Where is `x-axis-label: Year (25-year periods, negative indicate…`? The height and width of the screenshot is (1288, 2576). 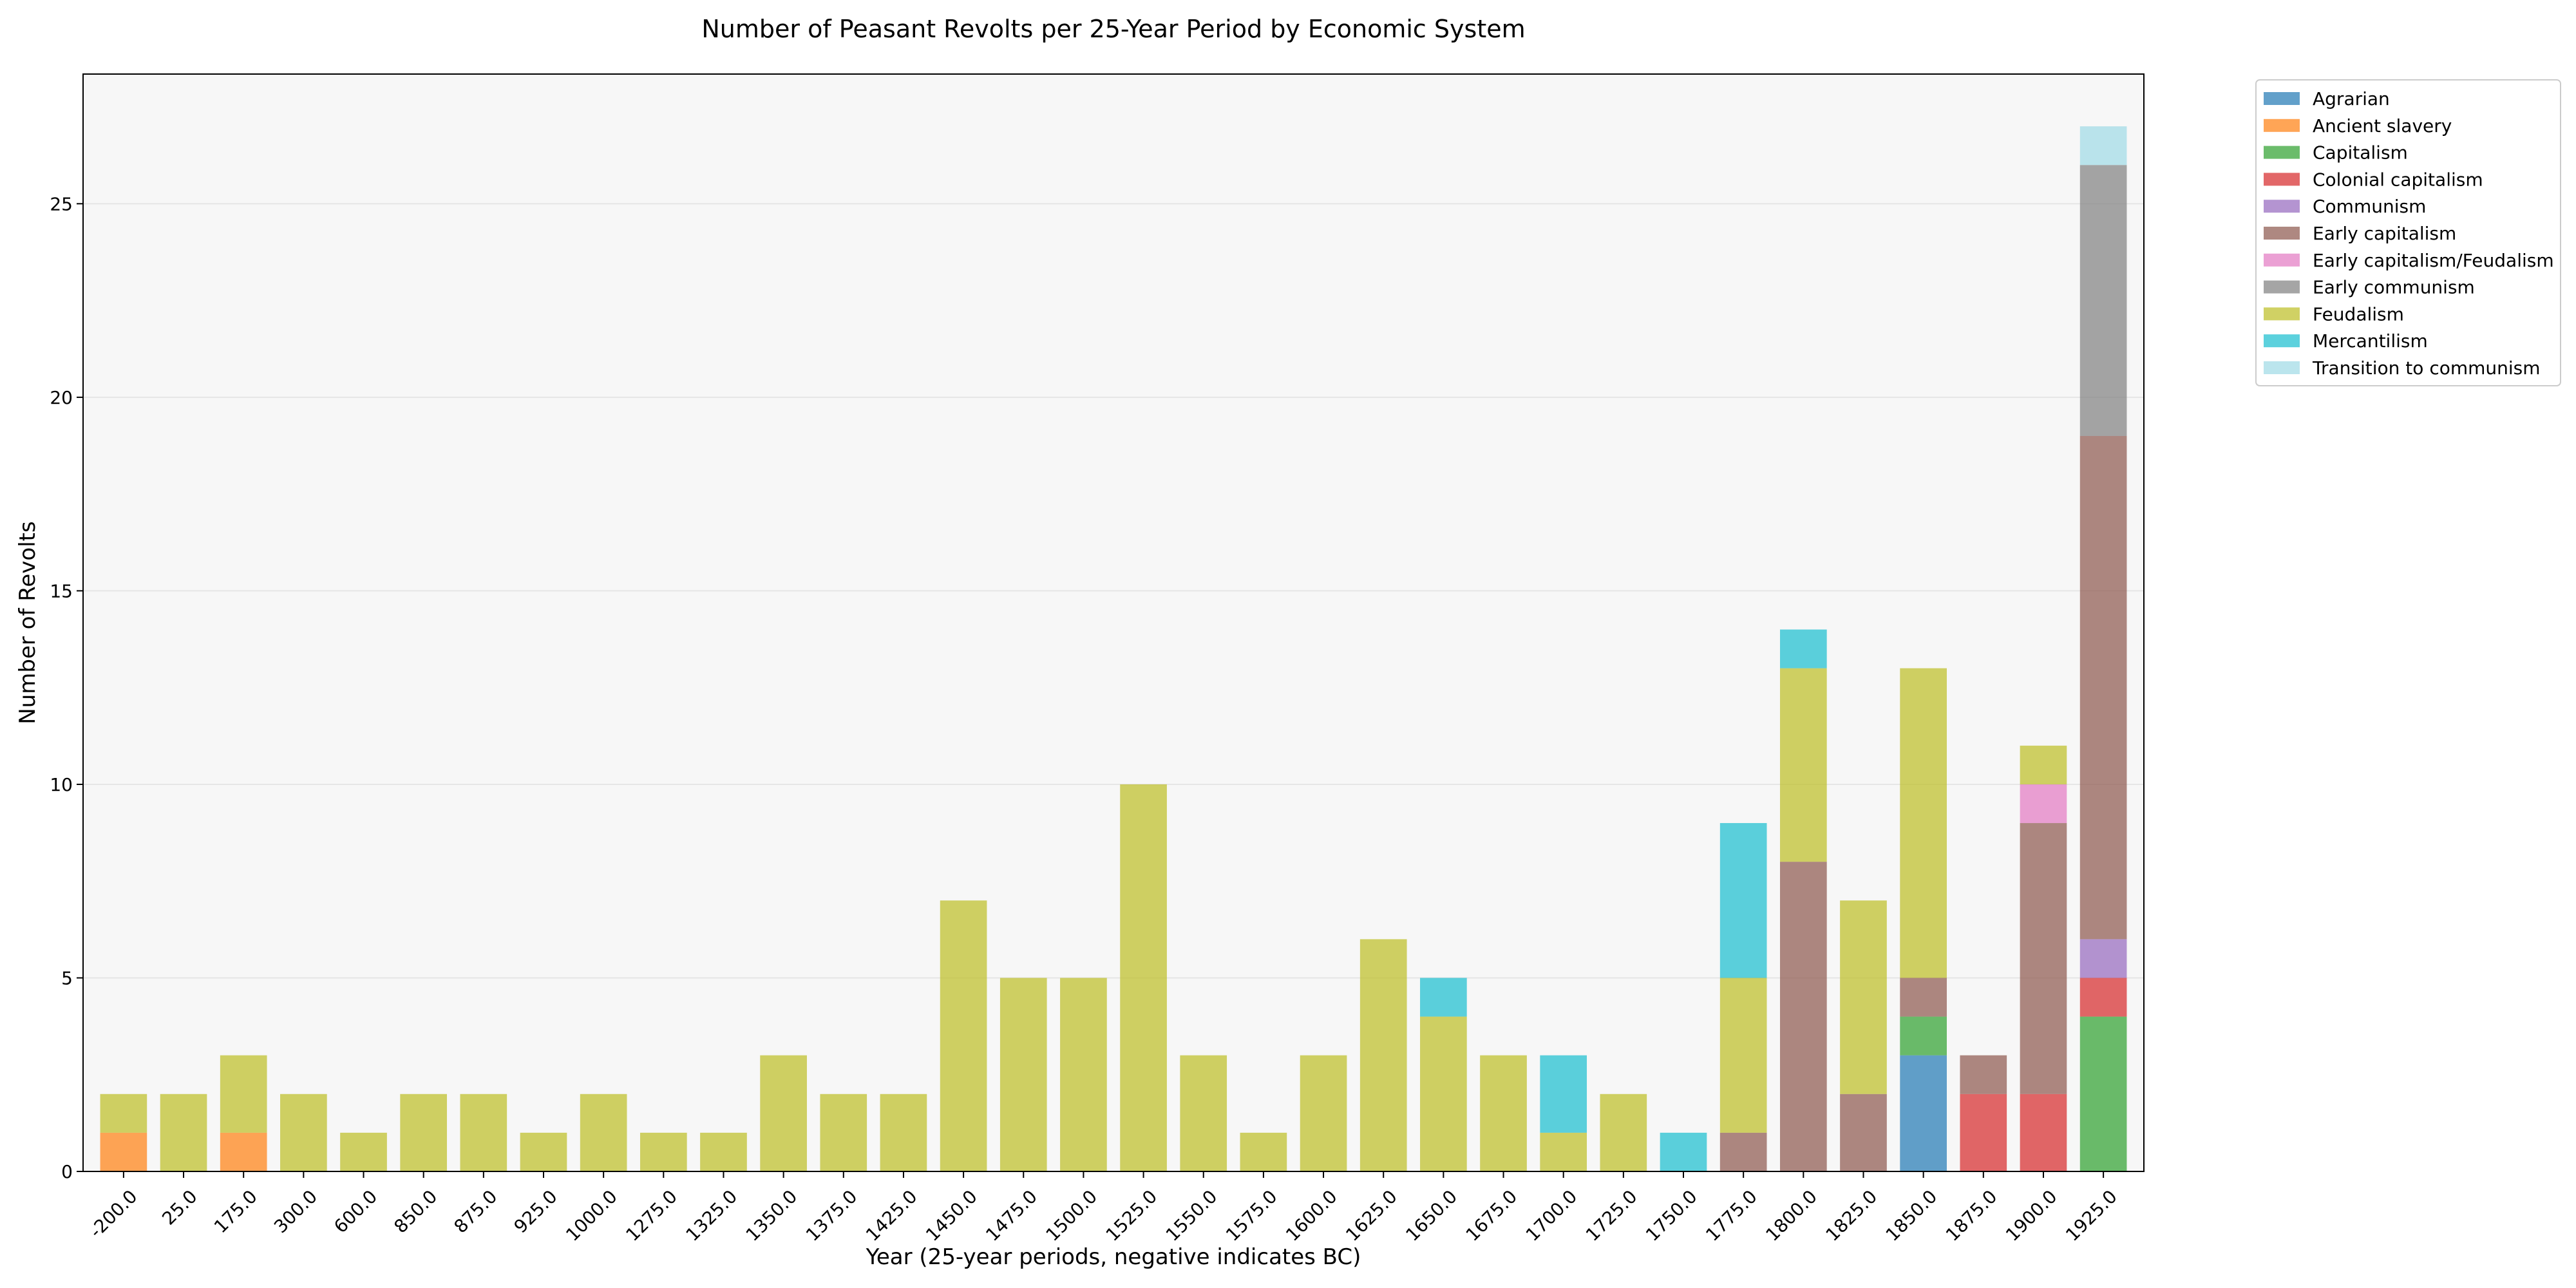 x-axis-label: Year (25-year periods, negative indicate… is located at coordinates (1113, 1257).